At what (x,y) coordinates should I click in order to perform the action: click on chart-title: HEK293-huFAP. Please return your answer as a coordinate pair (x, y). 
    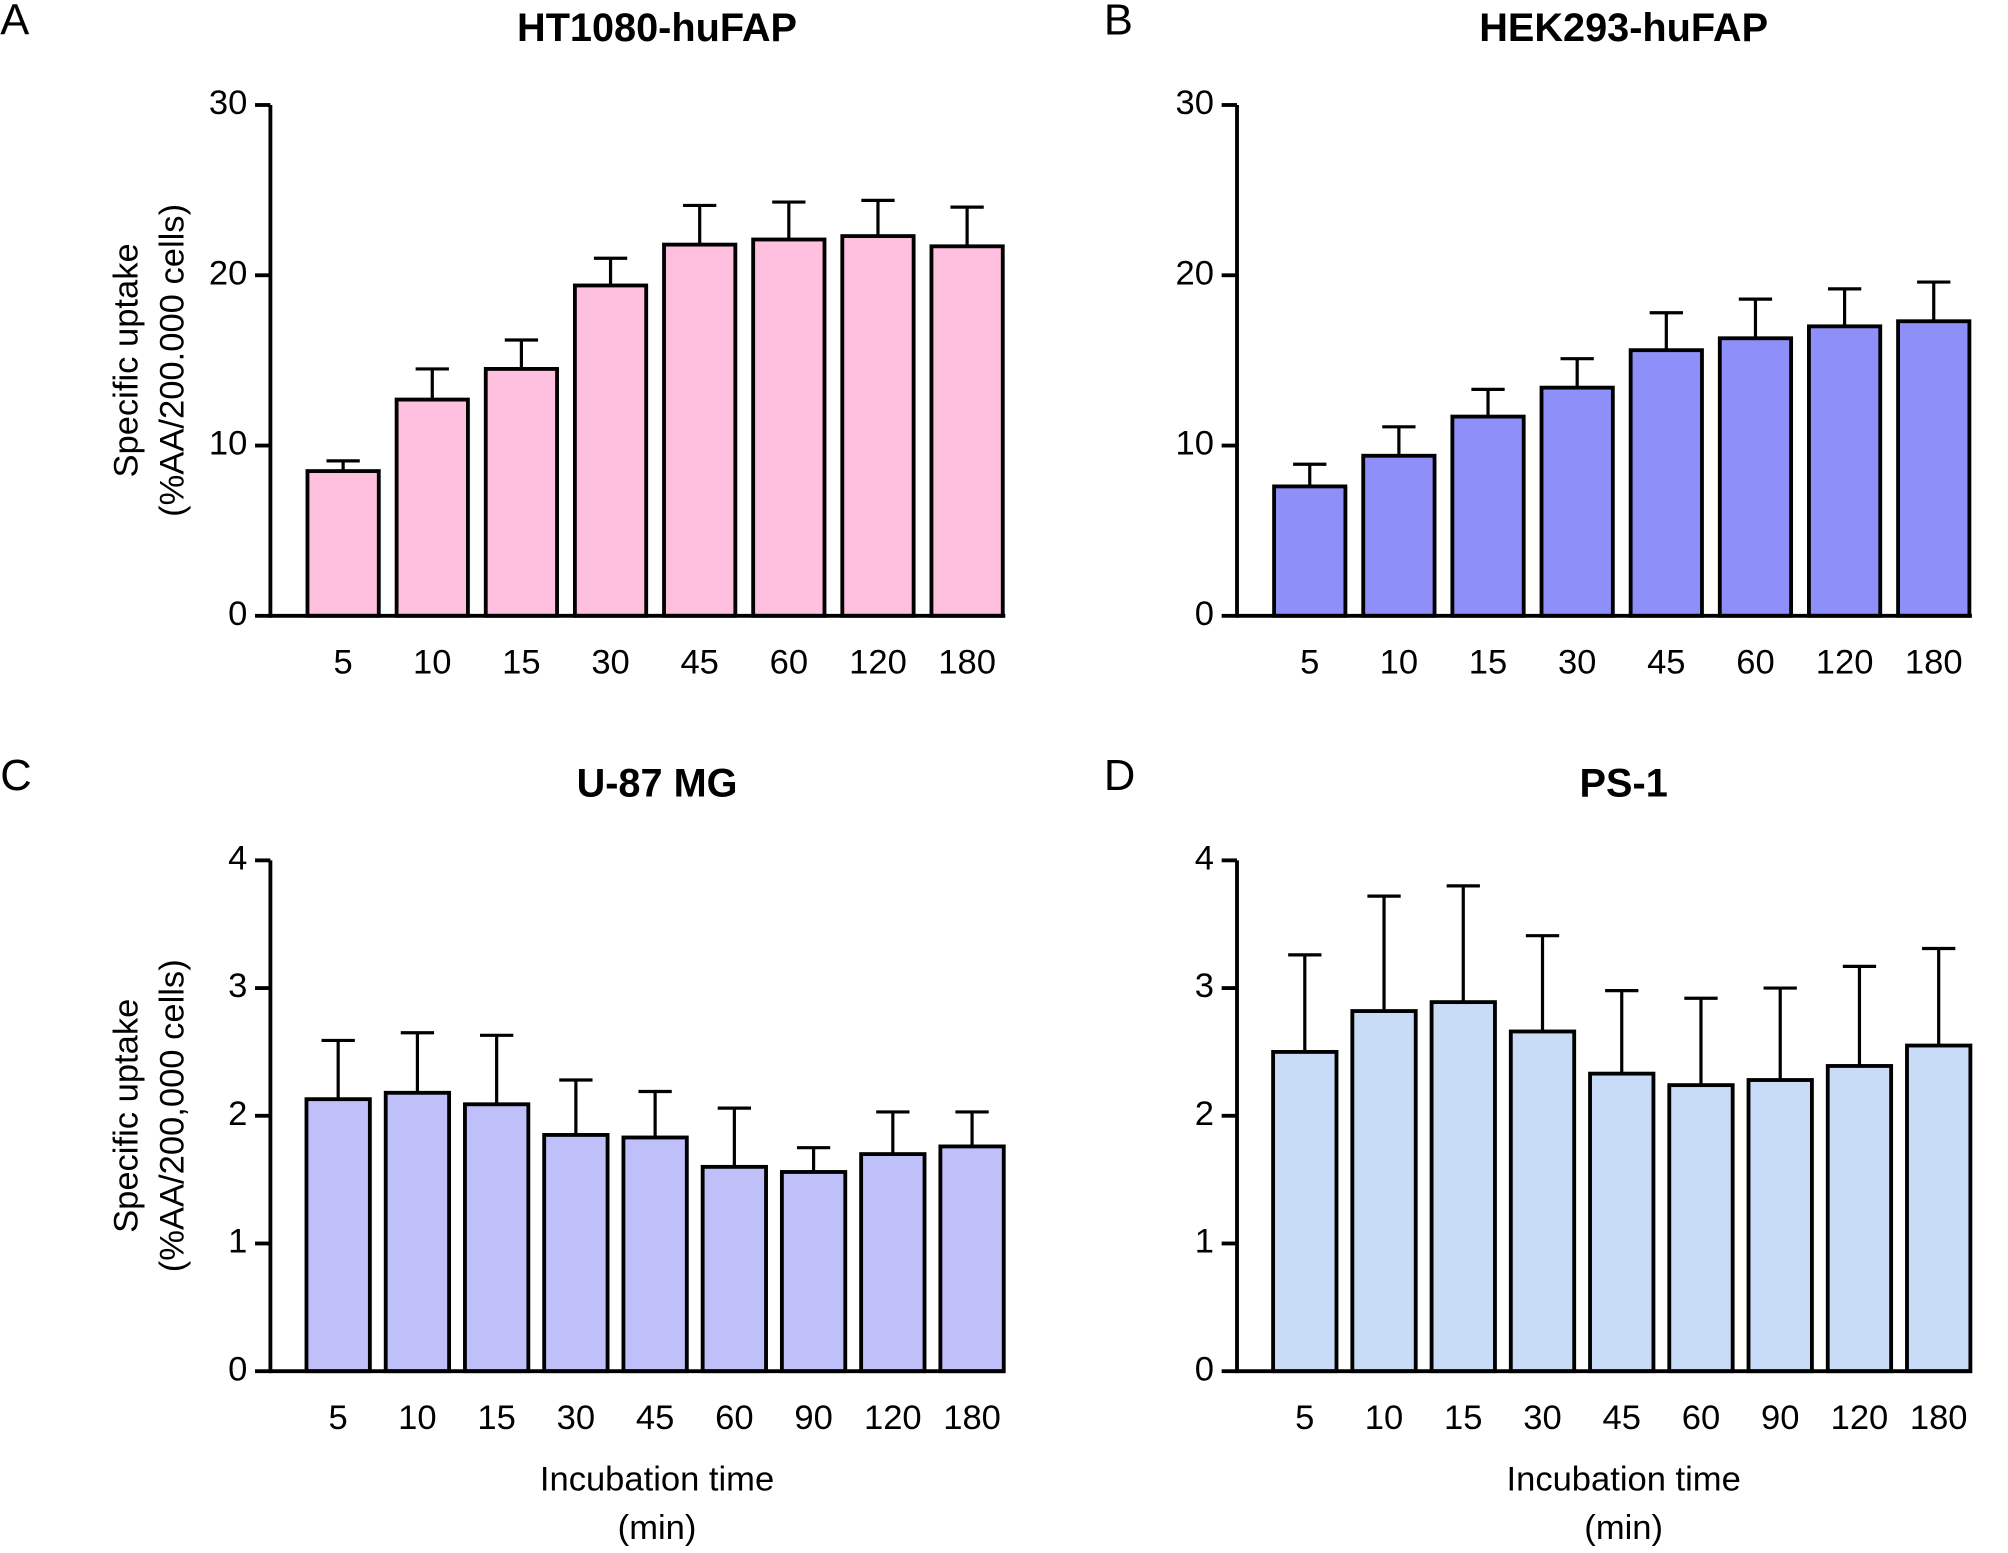
    Looking at the image, I should click on (1623, 28).